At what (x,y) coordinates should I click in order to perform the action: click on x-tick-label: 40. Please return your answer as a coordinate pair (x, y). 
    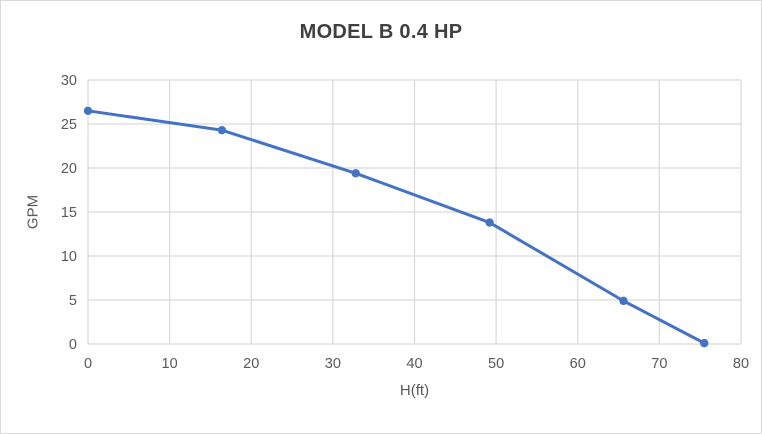
    Looking at the image, I should click on (414, 364).